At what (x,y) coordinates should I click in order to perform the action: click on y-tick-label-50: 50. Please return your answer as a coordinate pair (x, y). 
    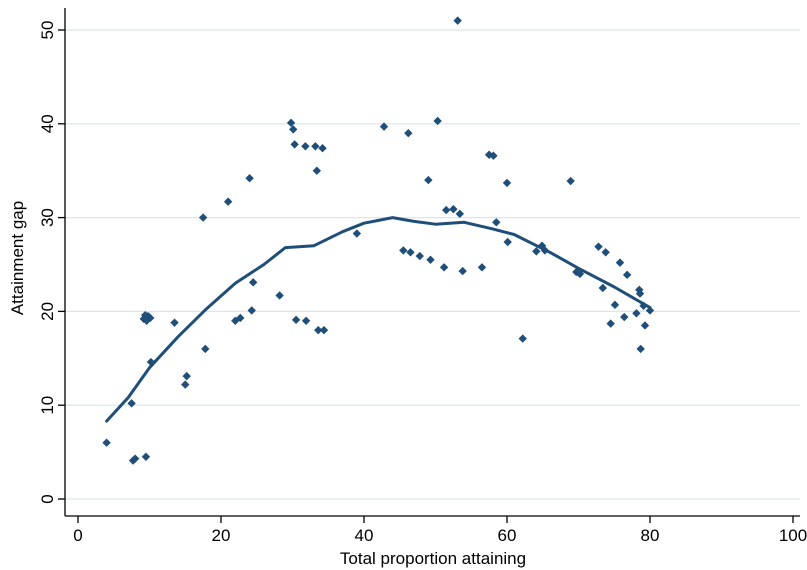
    Looking at the image, I should click on (47, 30).